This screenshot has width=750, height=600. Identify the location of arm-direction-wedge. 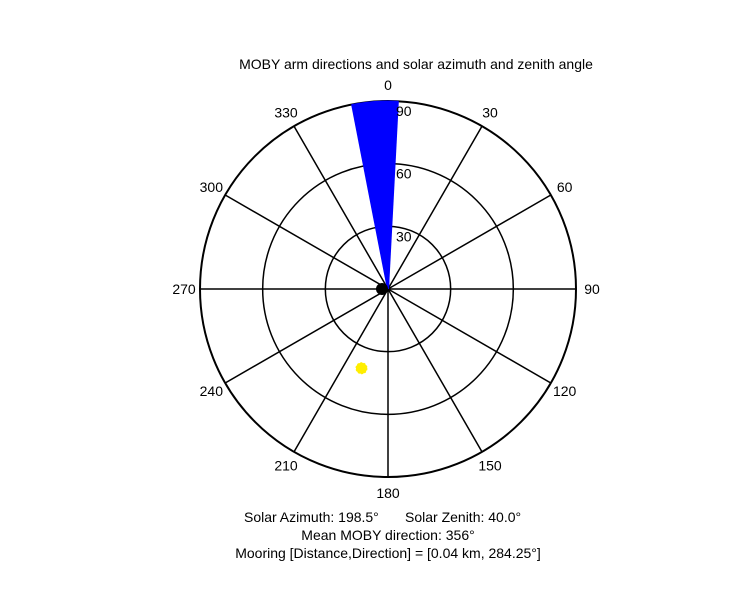
(375, 195).